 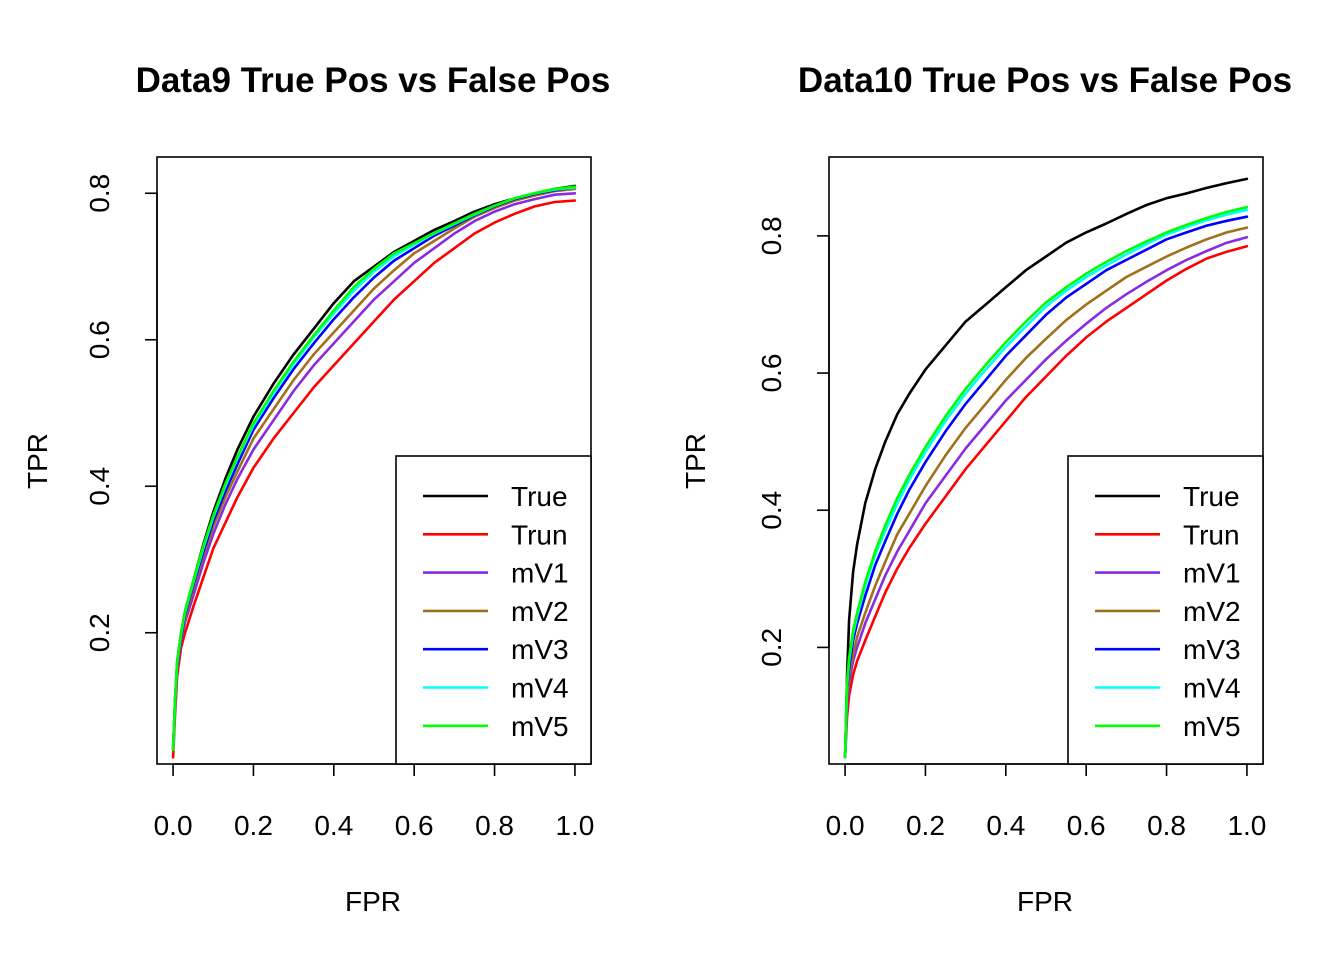 I want to click on chart-title: Data10 True Pos vs False Pos, so click(x=1045, y=80).